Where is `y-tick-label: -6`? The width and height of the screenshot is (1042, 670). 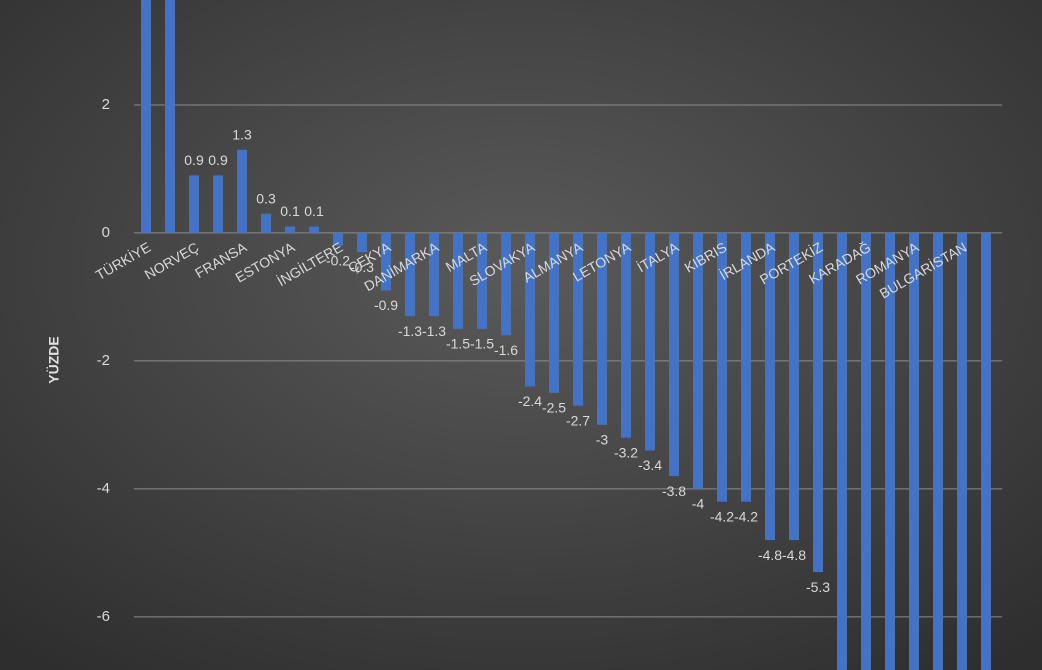
y-tick-label: -6 is located at coordinates (103, 616).